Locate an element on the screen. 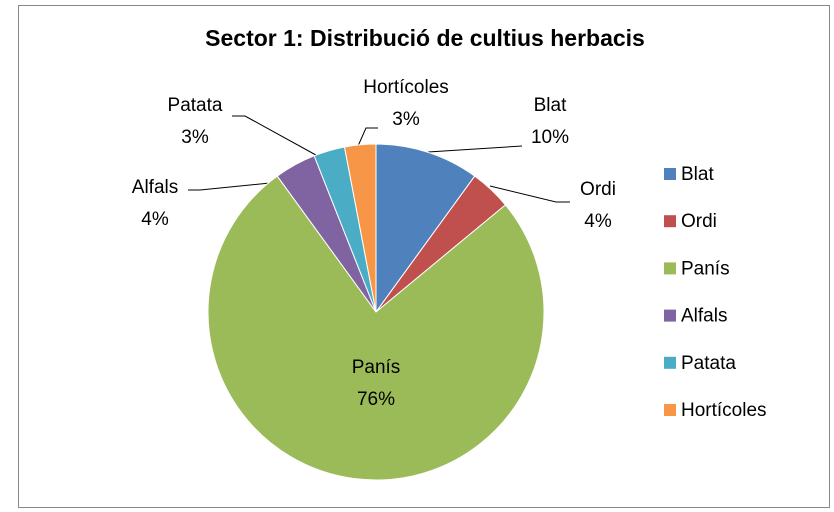 The height and width of the screenshot is (512, 834). legend-label: Panís is located at coordinates (705, 268).